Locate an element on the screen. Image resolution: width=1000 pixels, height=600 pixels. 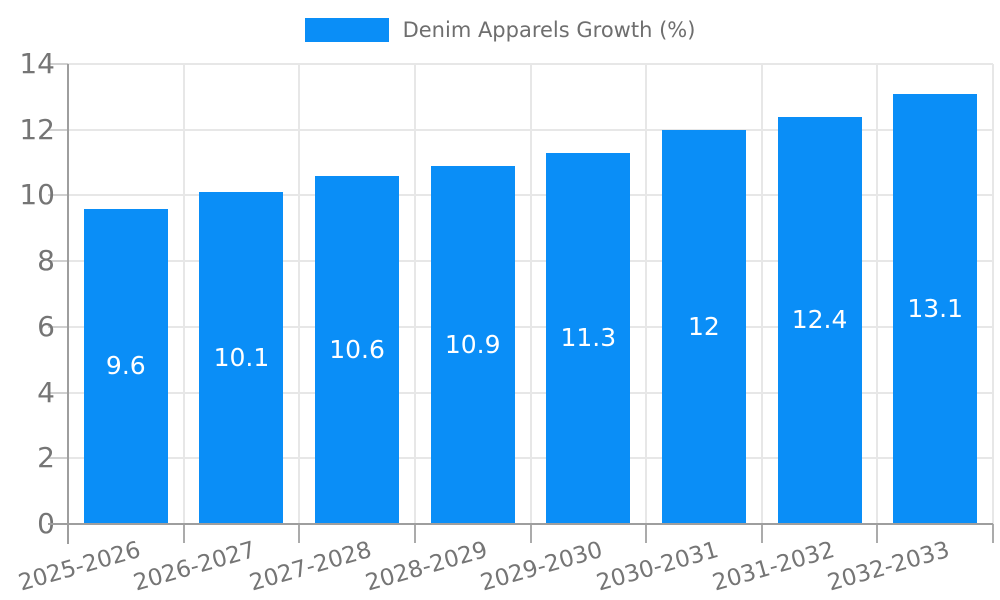
bar-value-label: 10.9 is located at coordinates (472, 344).